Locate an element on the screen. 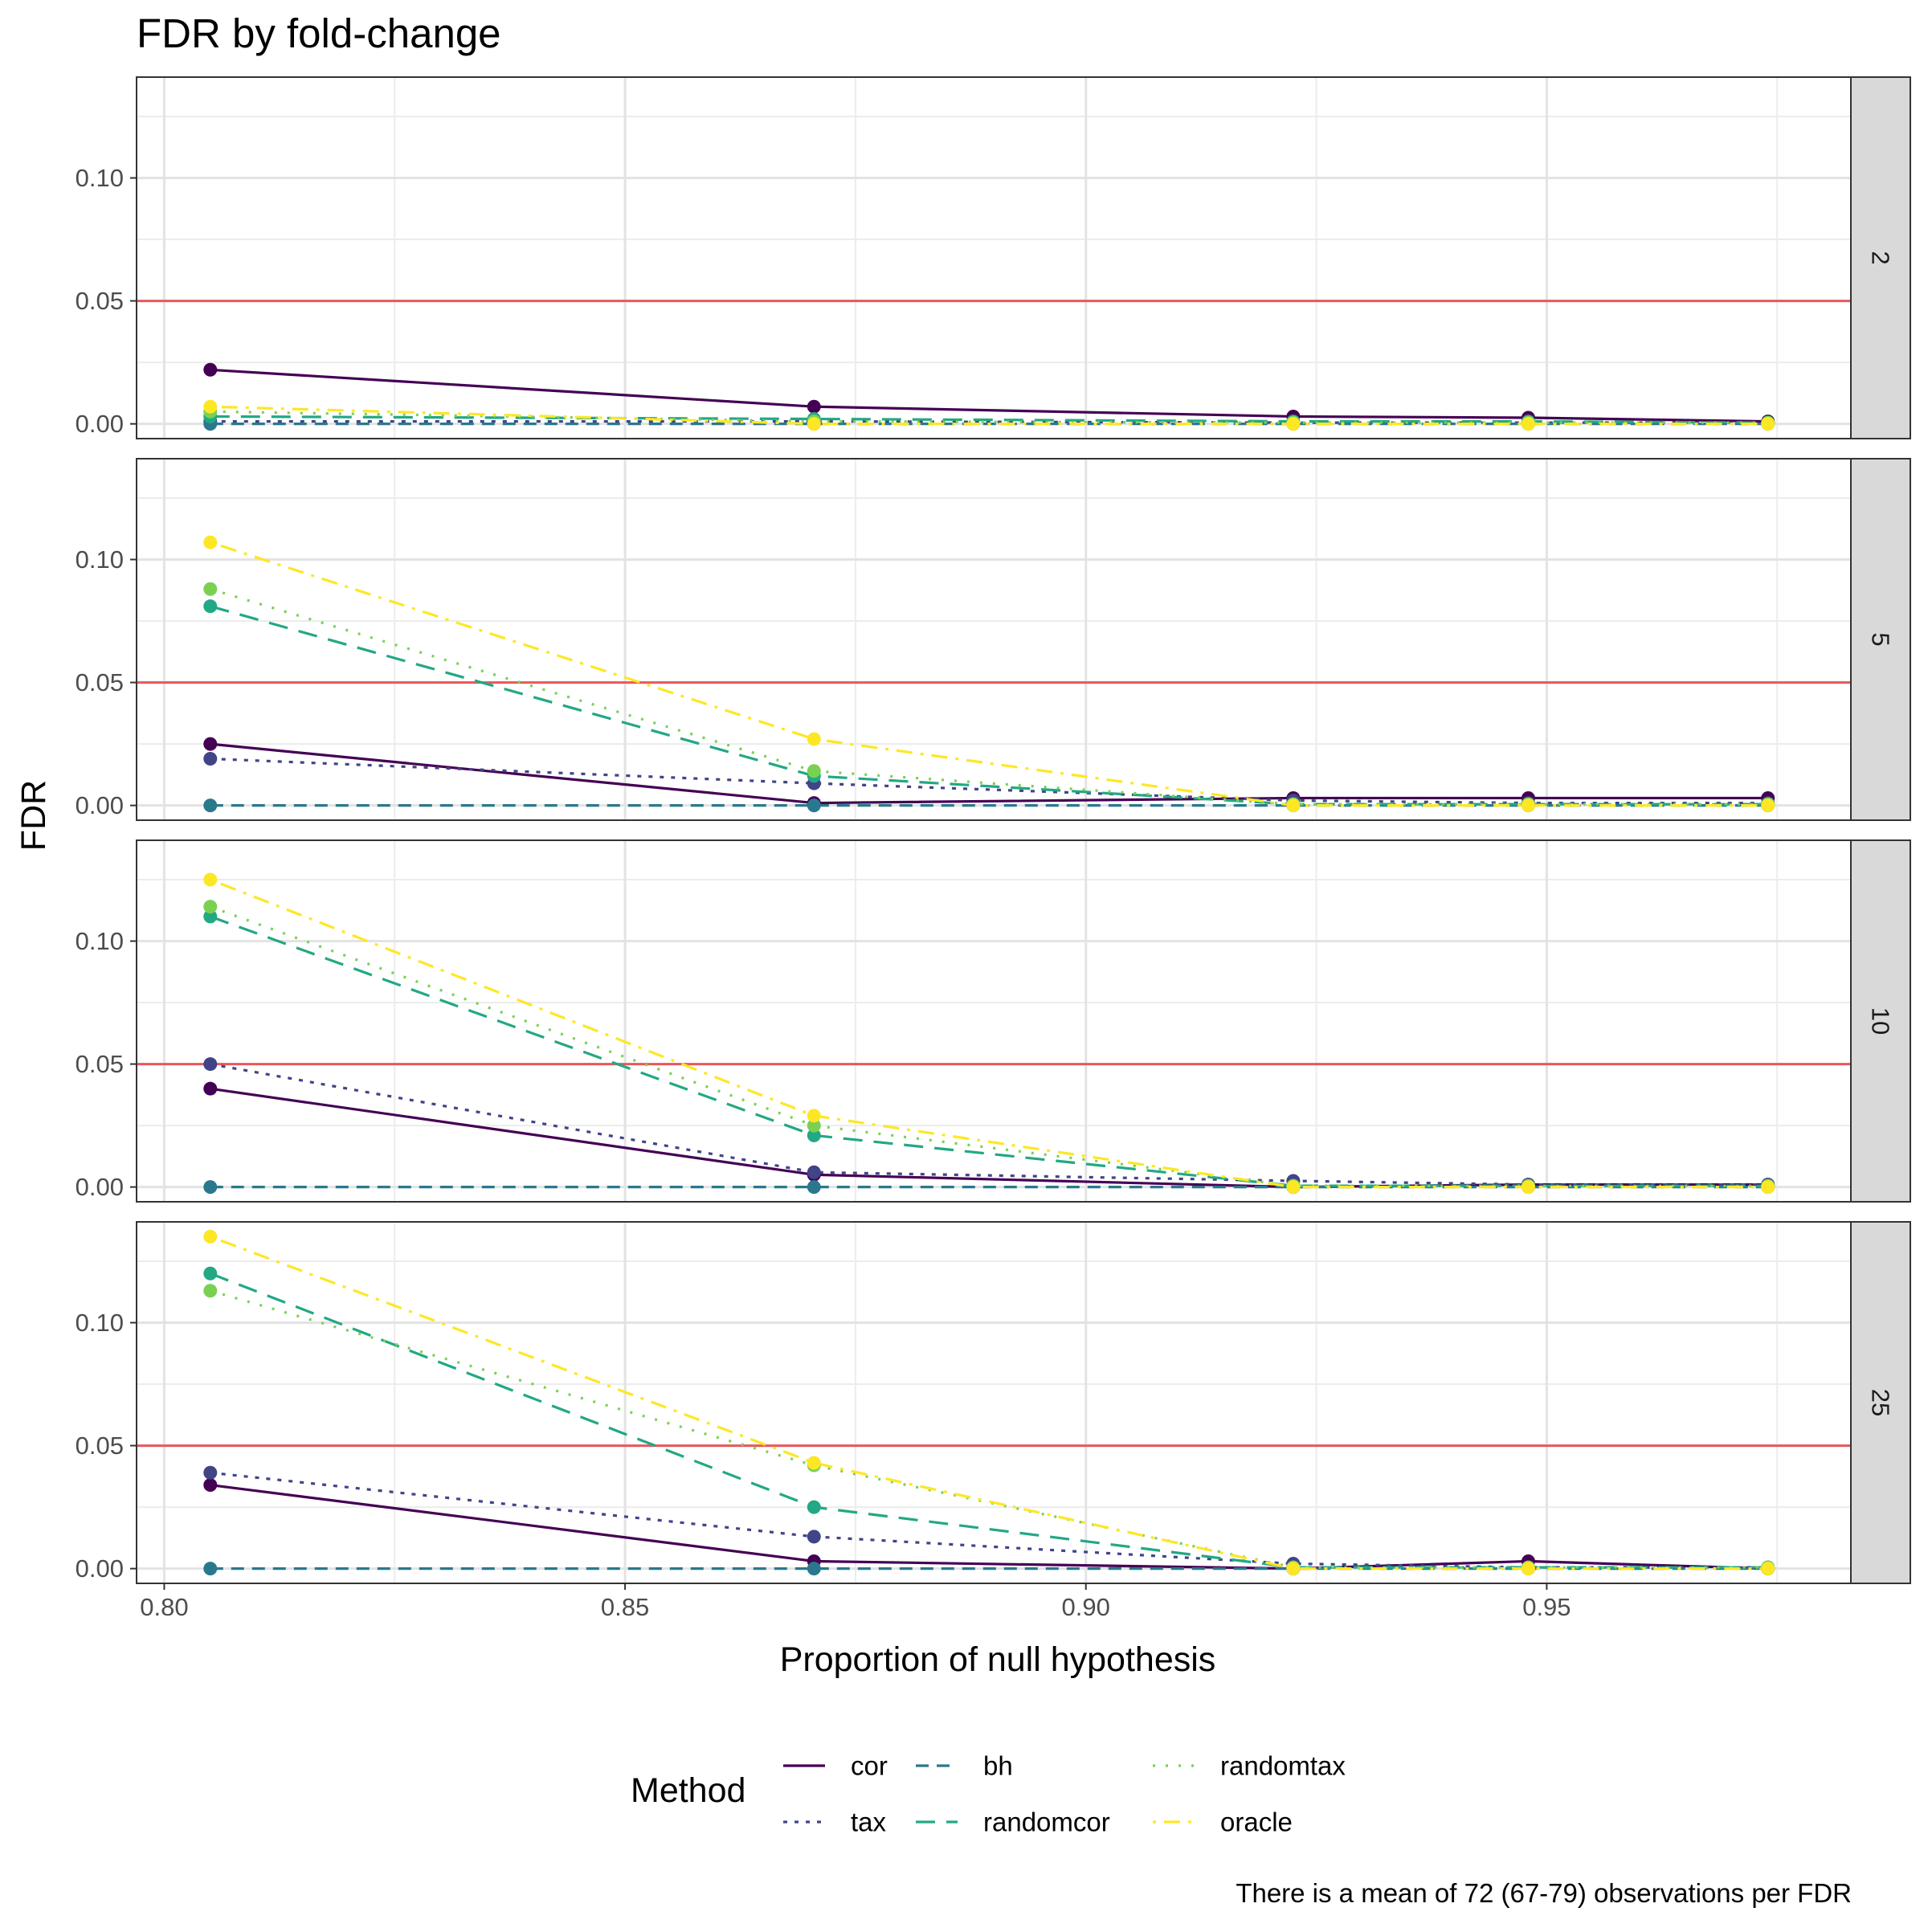 This screenshot has width=1928, height=1932. legend-item-oracle: oracle is located at coordinates (1223, 1822).